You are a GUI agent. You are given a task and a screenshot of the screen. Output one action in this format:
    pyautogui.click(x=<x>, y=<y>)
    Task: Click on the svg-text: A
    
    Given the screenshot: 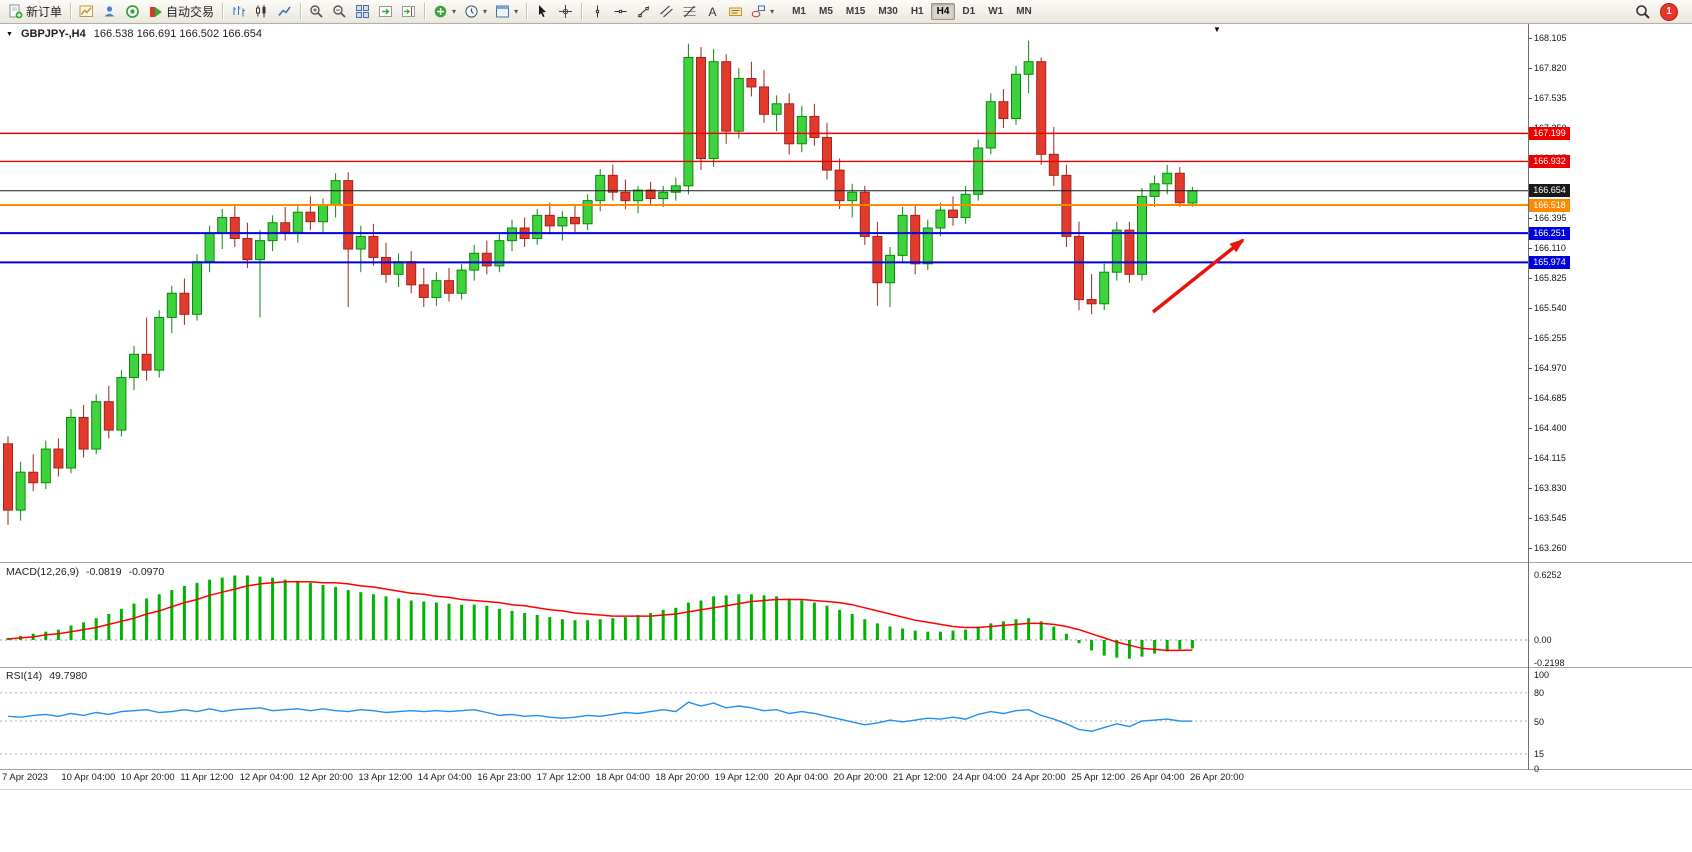 What is the action you would take?
    pyautogui.click(x=713, y=12)
    